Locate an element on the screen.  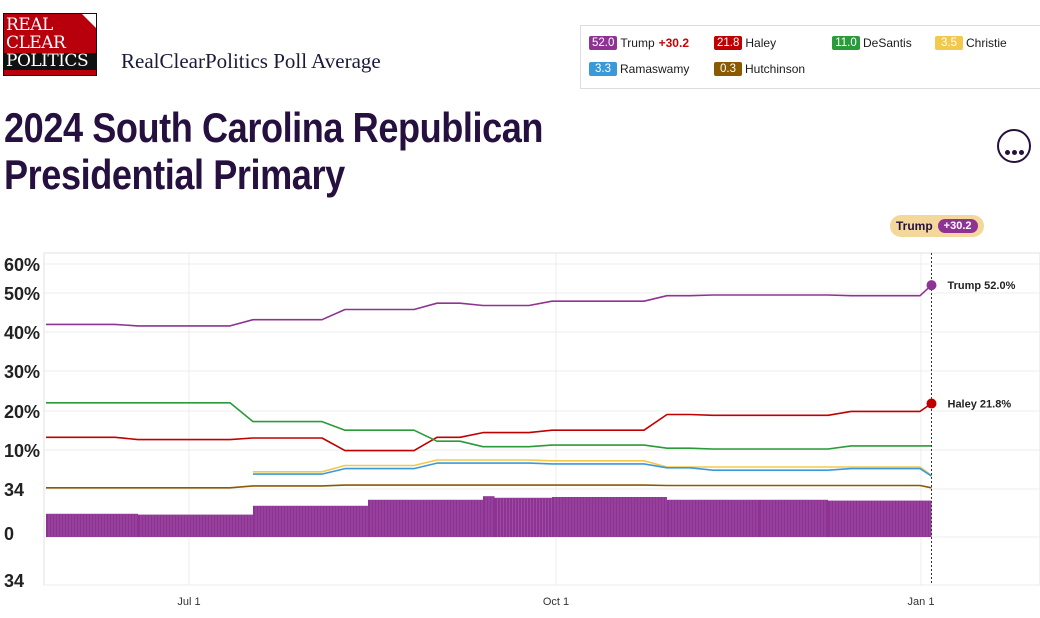
more-options-icon is located at coordinates (1014, 146).